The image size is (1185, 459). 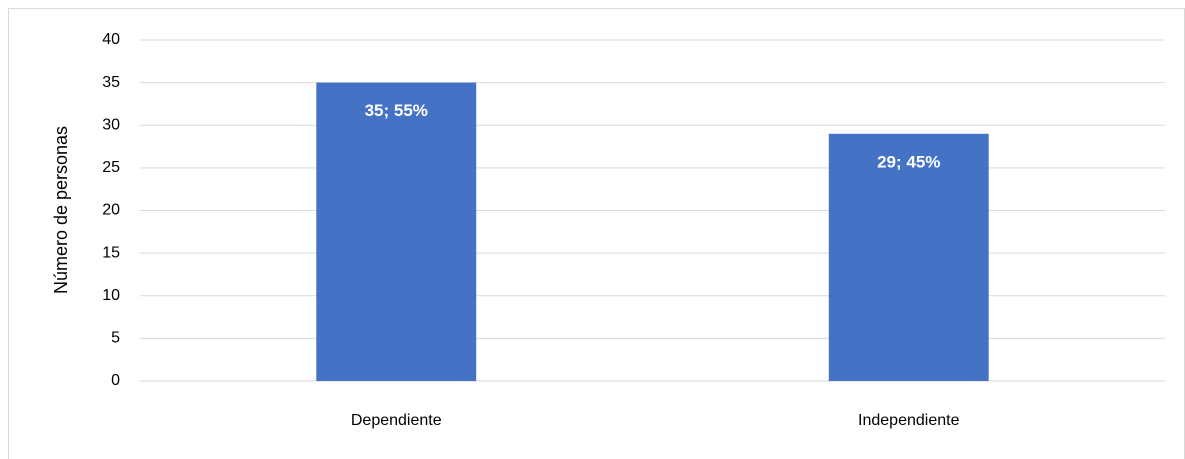 What do you see at coordinates (396, 420) in the screenshot?
I see `x-tick-label: Dependiente` at bounding box center [396, 420].